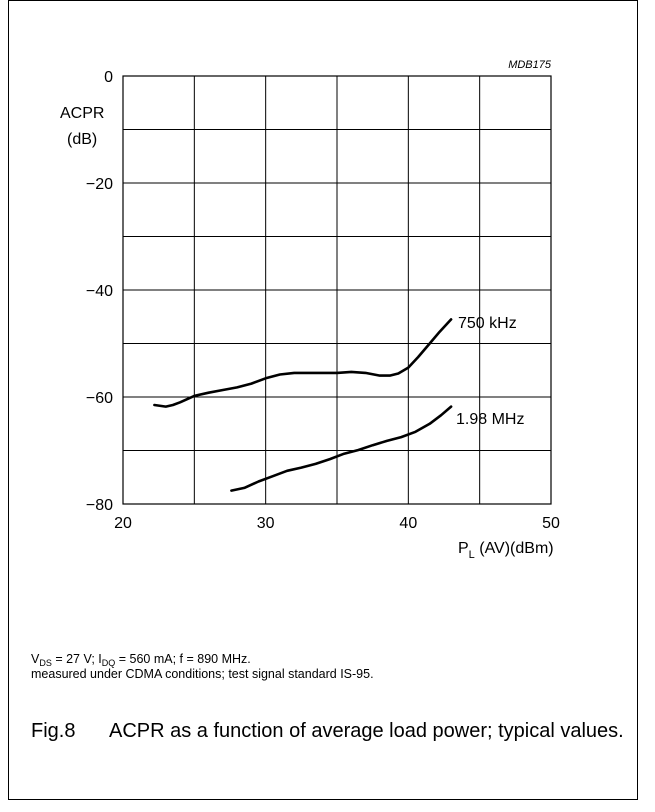 The image size is (655, 812). Describe the element at coordinates (266, 523) in the screenshot. I see `x-tick-label: 30` at that location.